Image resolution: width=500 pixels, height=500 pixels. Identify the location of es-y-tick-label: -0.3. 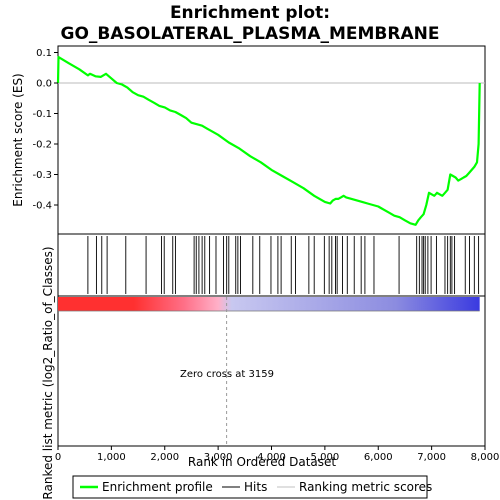
(42, 175).